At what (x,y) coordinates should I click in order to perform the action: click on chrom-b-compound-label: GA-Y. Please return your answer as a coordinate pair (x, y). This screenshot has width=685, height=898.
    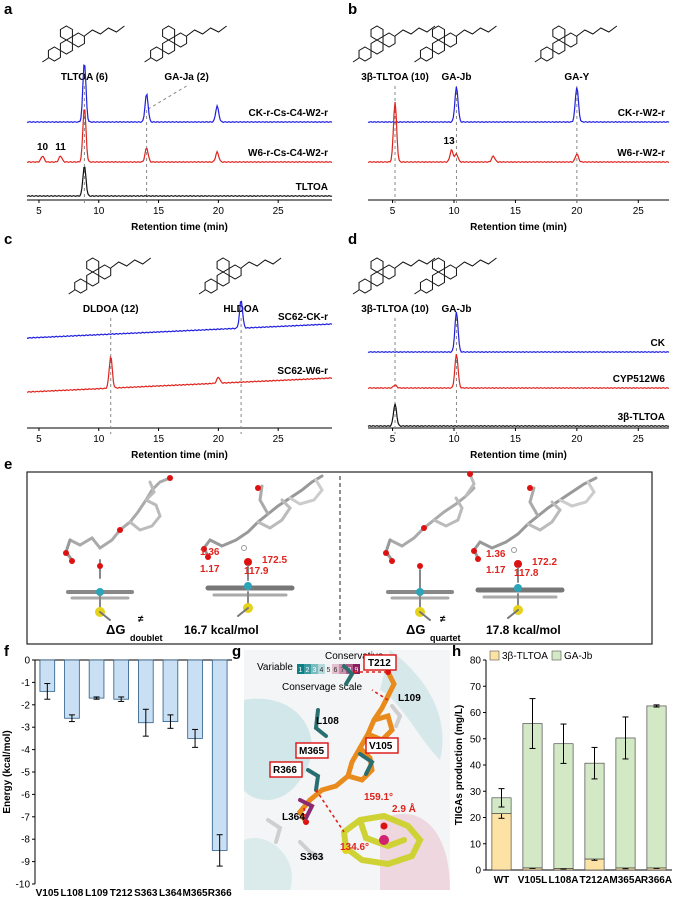
    Looking at the image, I should click on (576, 77).